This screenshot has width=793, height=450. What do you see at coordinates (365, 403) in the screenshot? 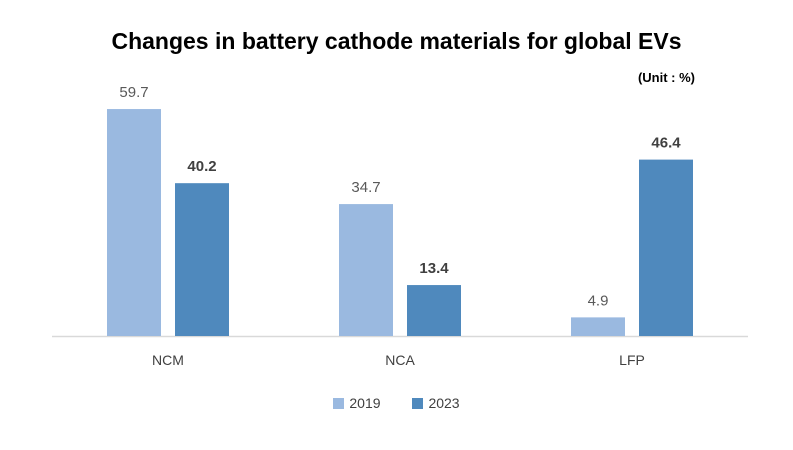
I see `legend-label-2019: 2019` at bounding box center [365, 403].